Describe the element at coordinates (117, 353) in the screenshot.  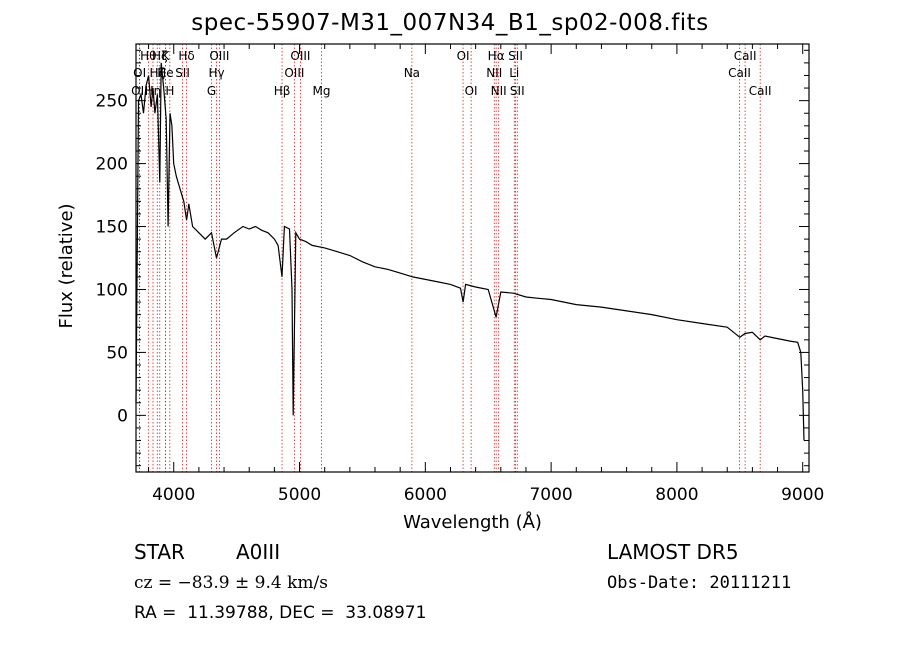
I see `y-tick-label: 50` at that location.